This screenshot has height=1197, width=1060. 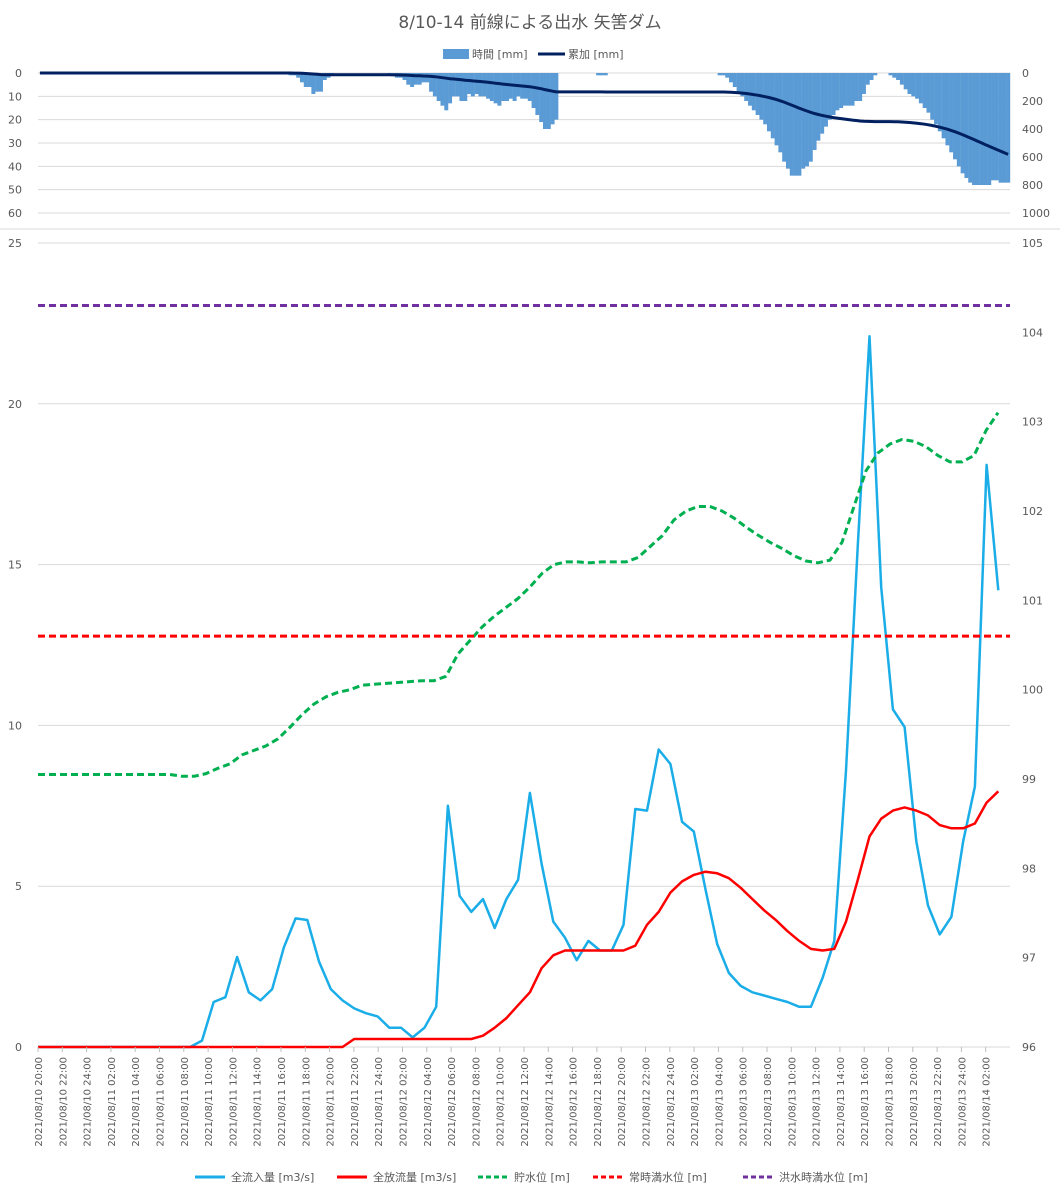 What do you see at coordinates (272, 1177) in the screenshot?
I see `legend-label: 全流入量 [m3/s]` at bounding box center [272, 1177].